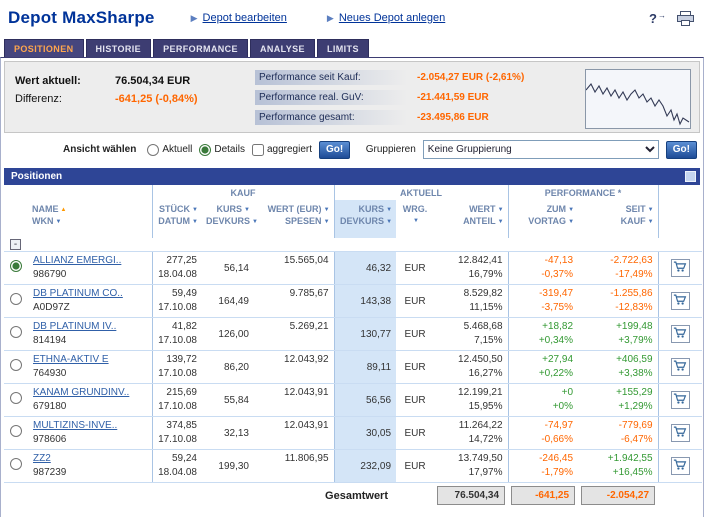  I want to click on sort-anteil-header: ANTEIL, so click(471, 222).